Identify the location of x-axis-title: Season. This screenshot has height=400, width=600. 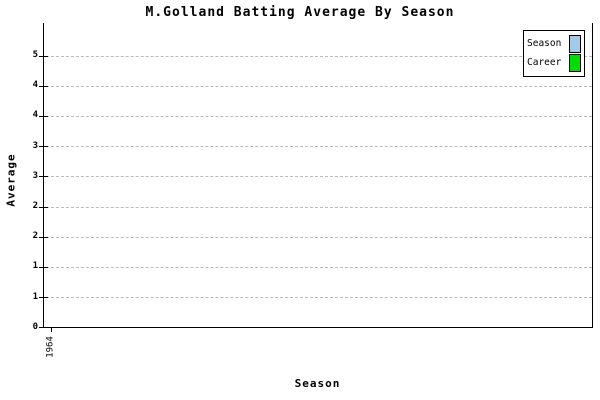
(317, 383).